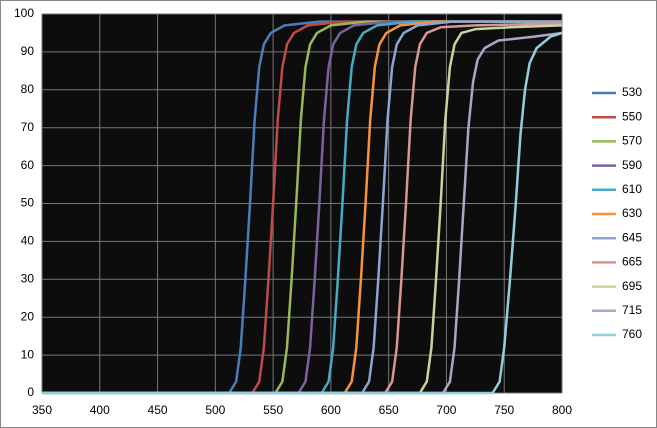  What do you see at coordinates (24, 13) in the screenshot?
I see `y-tick-label: 100` at bounding box center [24, 13].